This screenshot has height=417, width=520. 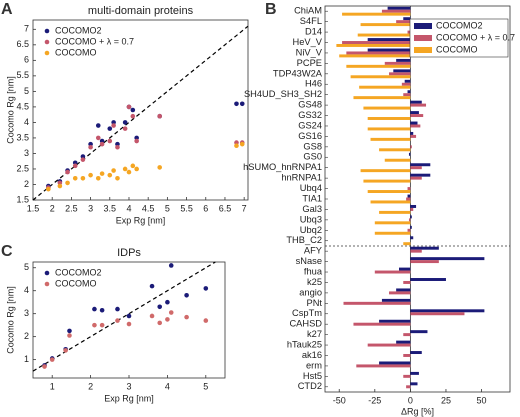 I want to click on x-tick-label: 6, so click(x=205, y=208).